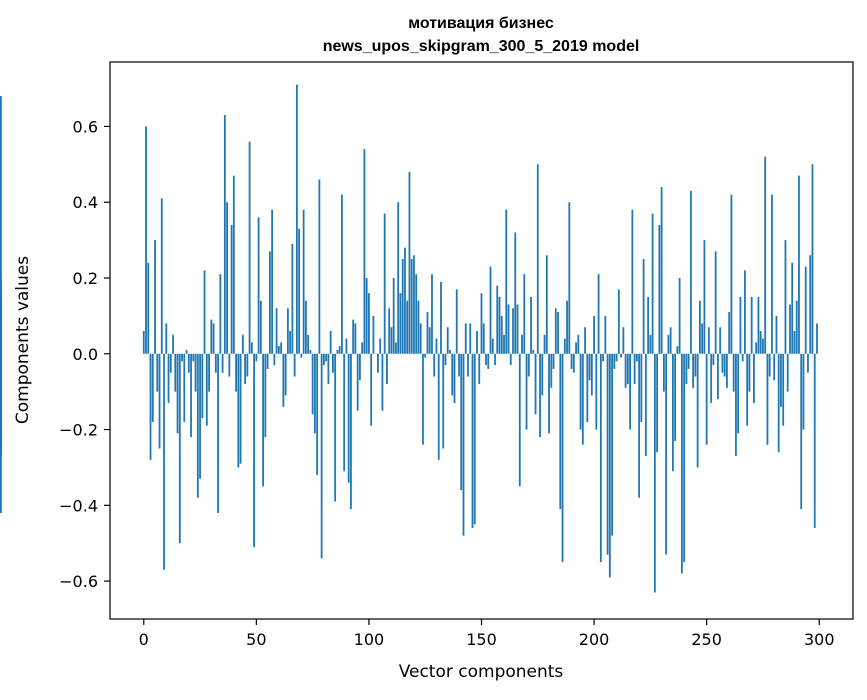 The height and width of the screenshot is (700, 867). I want to click on x-tick-label: 200, so click(594, 639).